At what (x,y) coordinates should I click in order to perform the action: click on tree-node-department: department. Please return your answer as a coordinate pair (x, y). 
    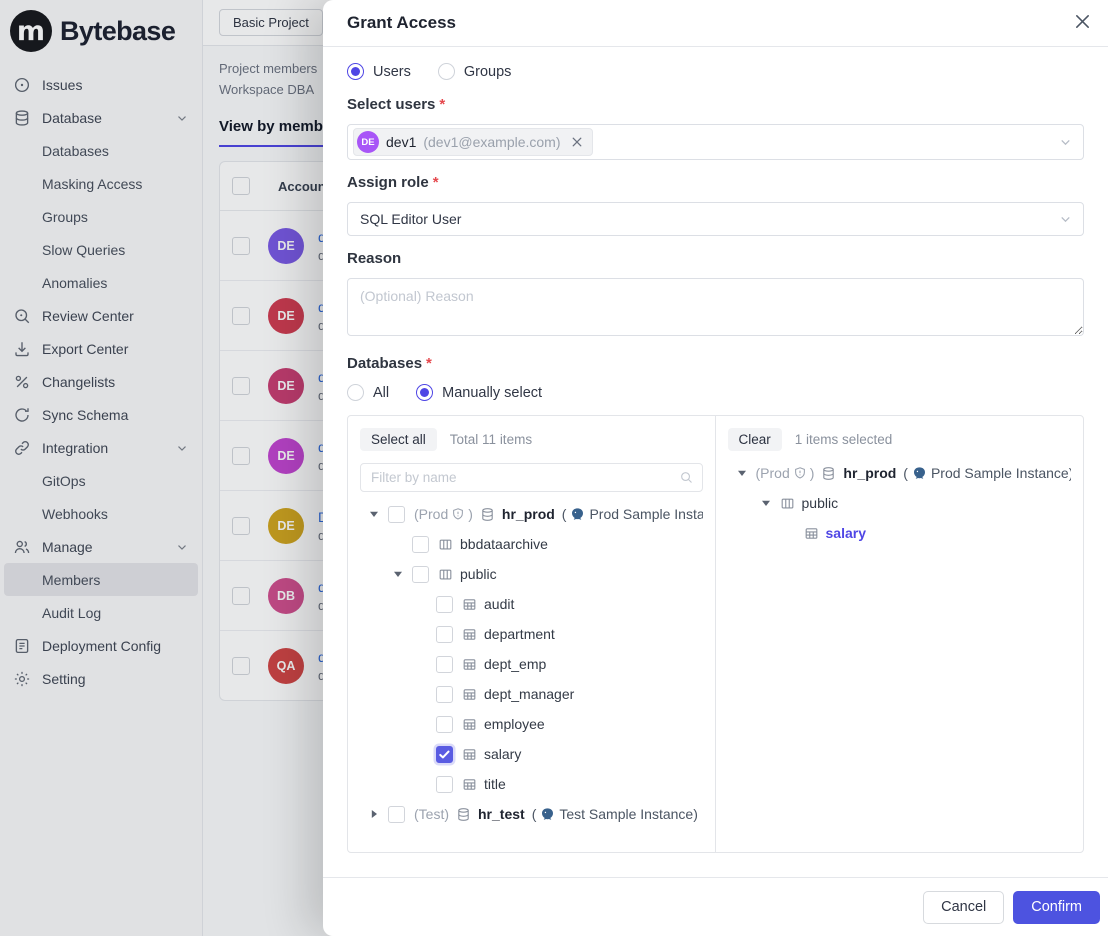
    Looking at the image, I should click on (531, 634).